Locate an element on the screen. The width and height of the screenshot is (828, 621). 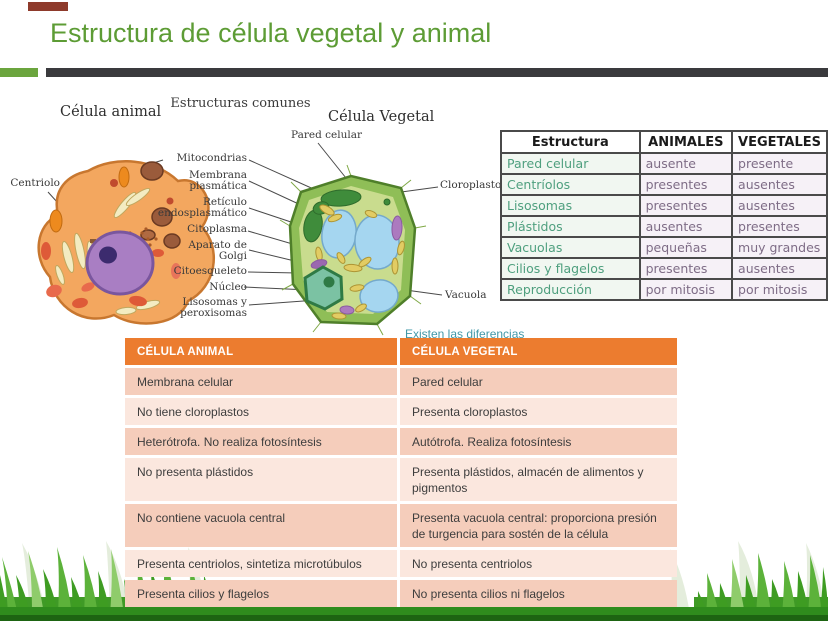
cell-animal: No contiene vacuola central is located at coordinates (261, 525).